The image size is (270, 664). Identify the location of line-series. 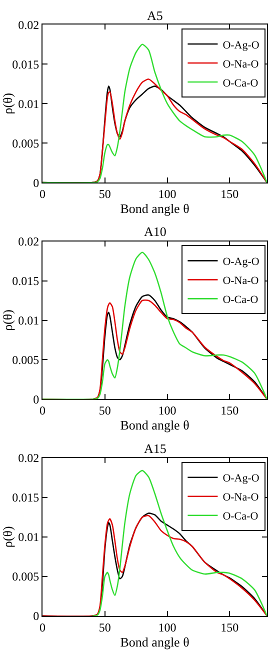
(180, 543).